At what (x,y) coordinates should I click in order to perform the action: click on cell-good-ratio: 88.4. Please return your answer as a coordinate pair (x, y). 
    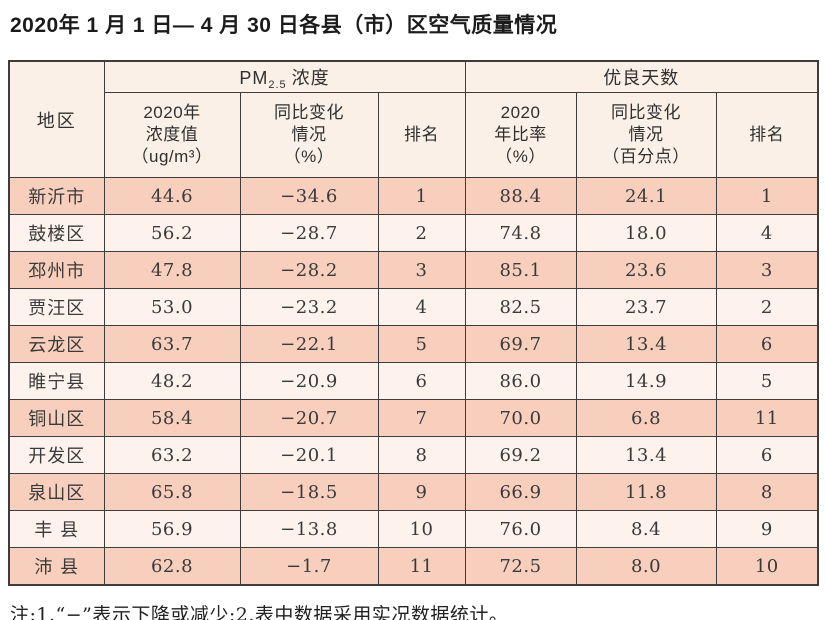
    Looking at the image, I should click on (520, 196).